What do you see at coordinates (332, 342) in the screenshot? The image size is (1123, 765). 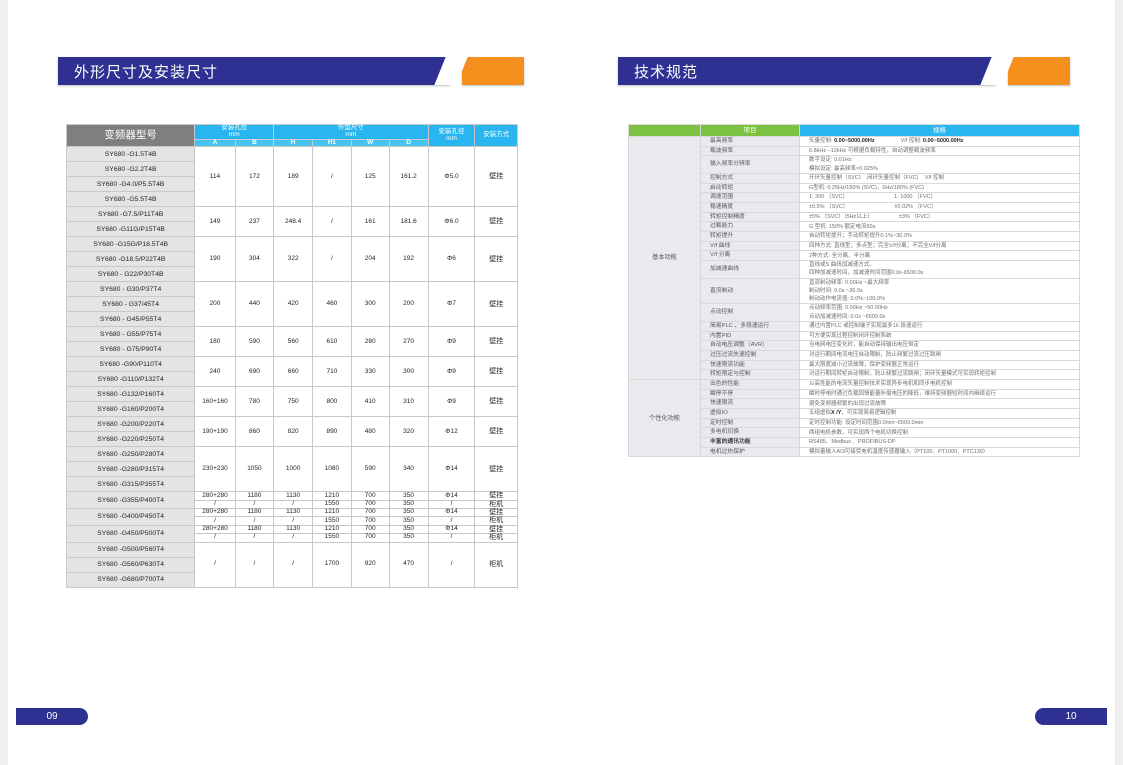 I see `dim-cell-h1: 610` at bounding box center [332, 342].